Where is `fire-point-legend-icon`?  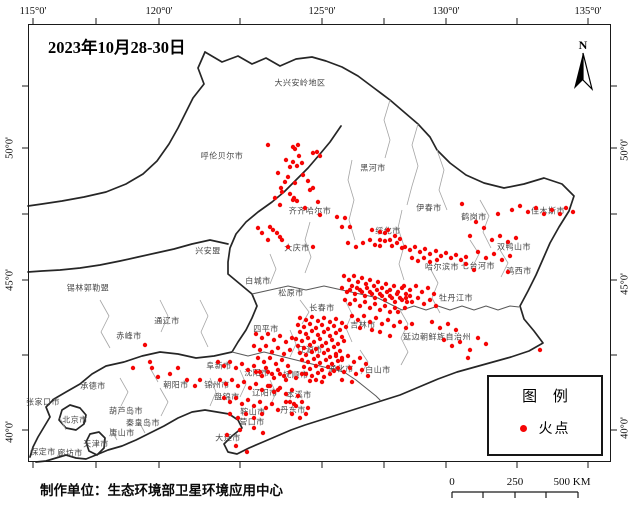 fire-point-legend-icon is located at coordinates (523, 428).